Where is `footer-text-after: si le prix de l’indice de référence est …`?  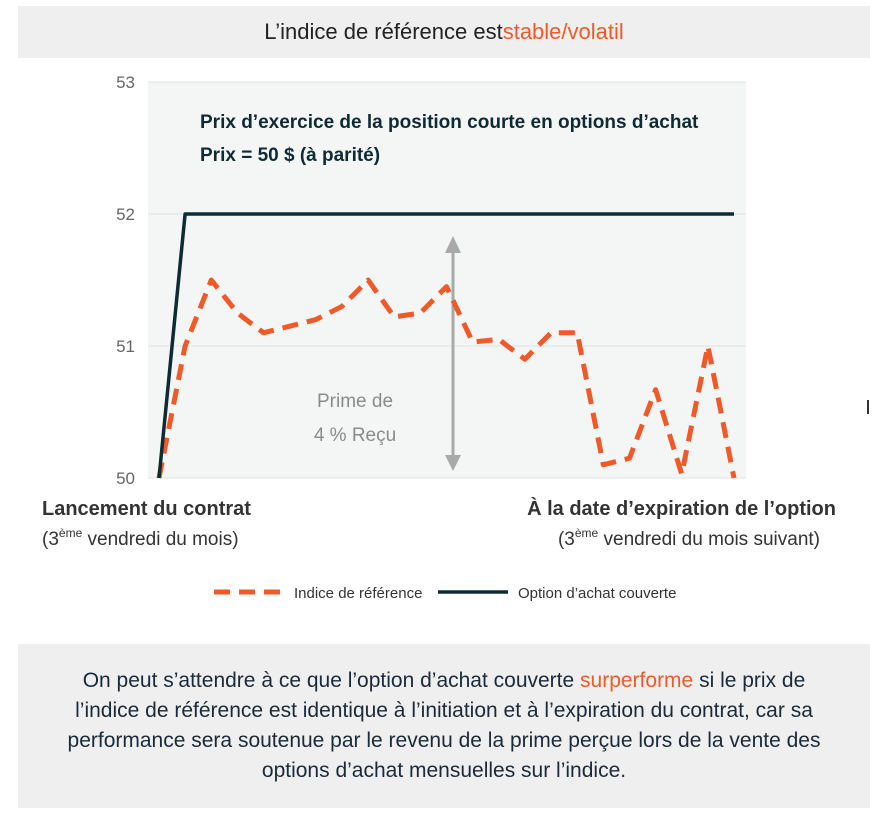 footer-text-after: si le prix de l’indice de référence est … is located at coordinates (444, 725).